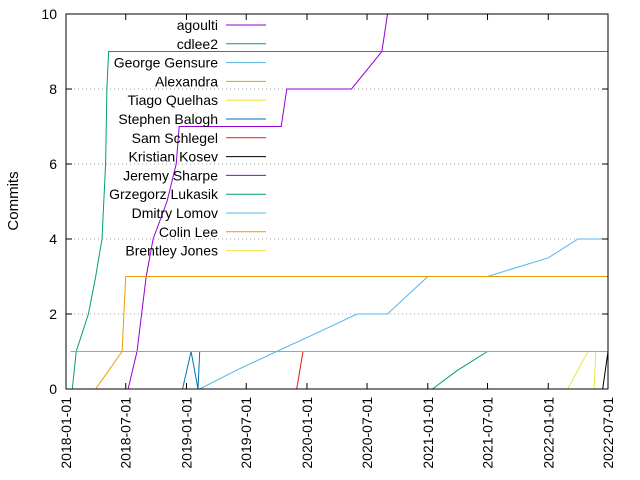 This screenshot has height=480, width=640. Describe the element at coordinates (186, 433) in the screenshot. I see `x-tick-label: 2019-01-01` at that location.